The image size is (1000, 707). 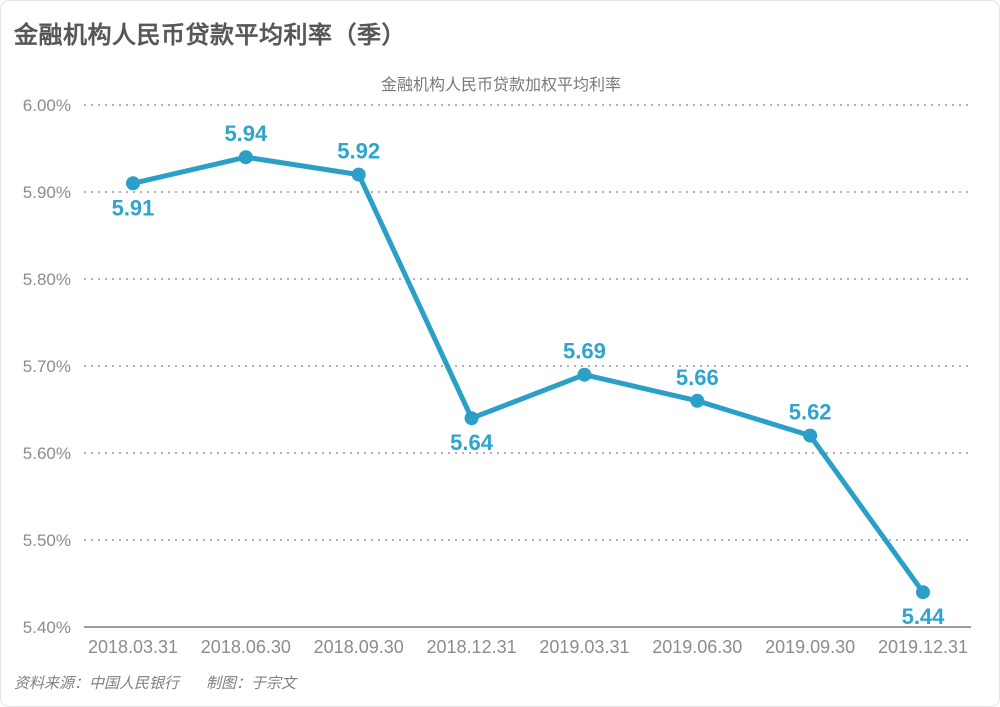 What do you see at coordinates (246, 647) in the screenshot?
I see `x-tick-label: 2018.06.30` at bounding box center [246, 647].